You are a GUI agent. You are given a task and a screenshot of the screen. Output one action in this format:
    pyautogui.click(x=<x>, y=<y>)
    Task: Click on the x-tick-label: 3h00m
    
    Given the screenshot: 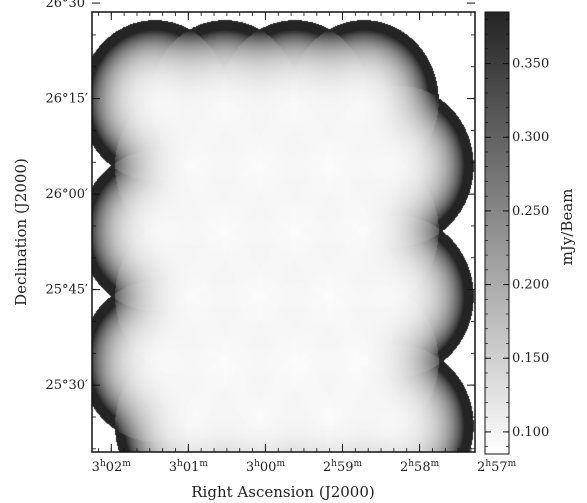 What is the action you would take?
    pyautogui.click(x=266, y=467)
    